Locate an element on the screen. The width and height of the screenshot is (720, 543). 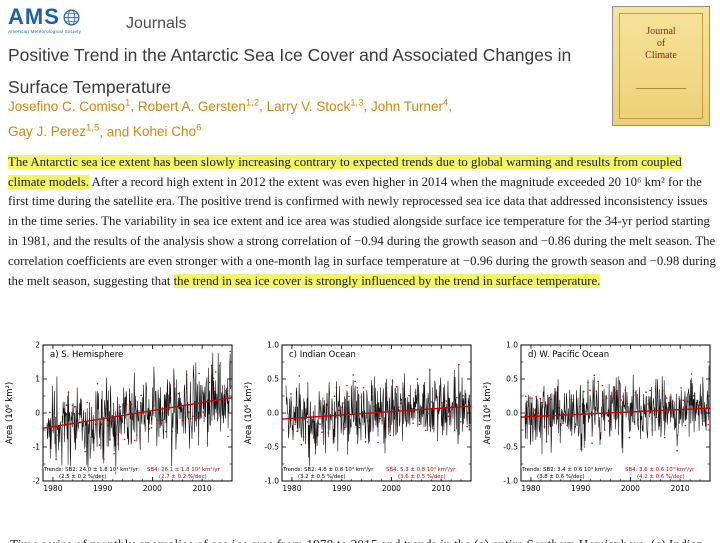
cover-rule is located at coordinates (661, 88).